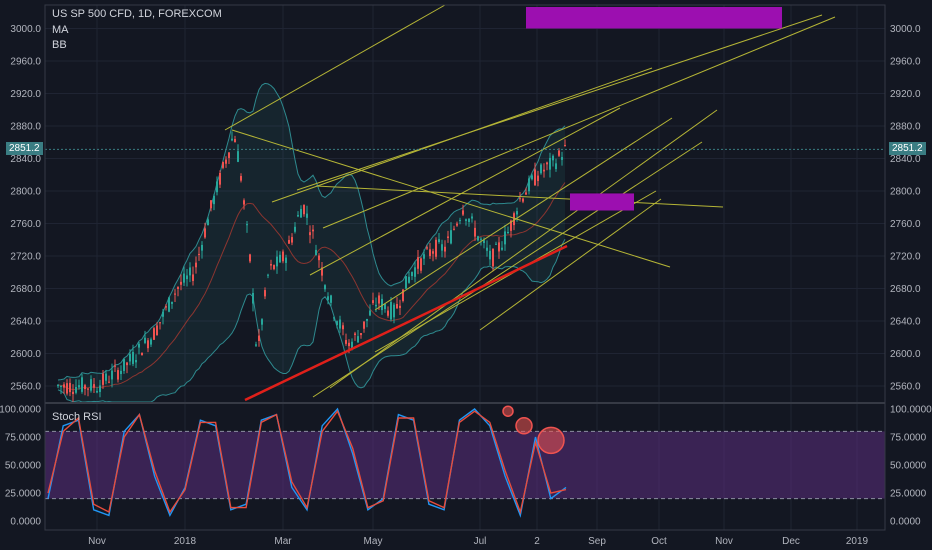 The height and width of the screenshot is (550, 932). Describe the element at coordinates (185, 541) in the screenshot. I see `x-tick-label: 2018` at that location.